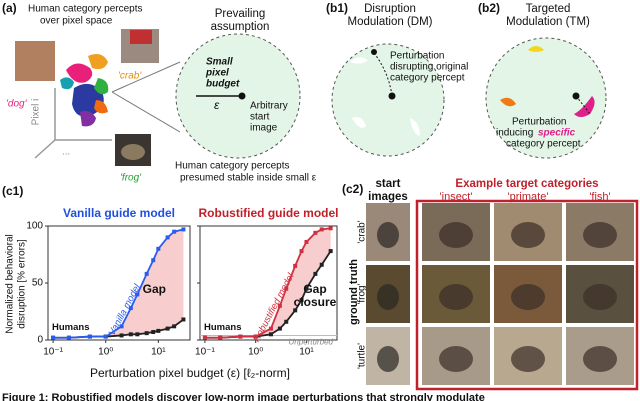 The height and width of the screenshot is (401, 640). I want to click on axis-label: Pixel i, so click(36, 112).